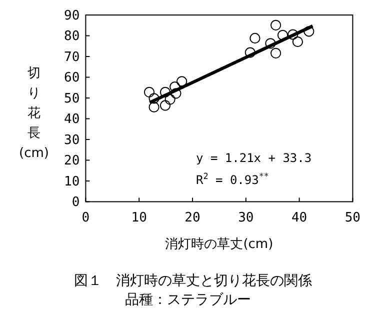 This screenshot has height=321, width=366. What do you see at coordinates (86, 218) in the screenshot?
I see `x-tick-label: 0` at bounding box center [86, 218].